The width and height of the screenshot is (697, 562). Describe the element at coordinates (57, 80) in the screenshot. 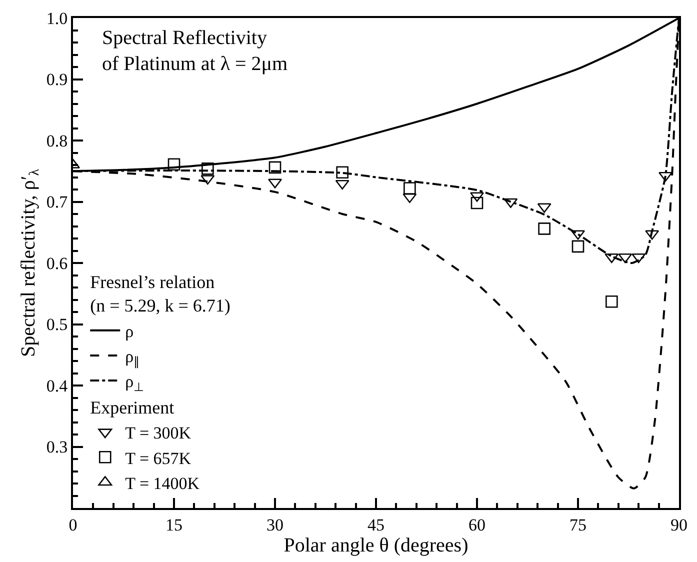

I see `y-tick-label: 0.9` at that location.